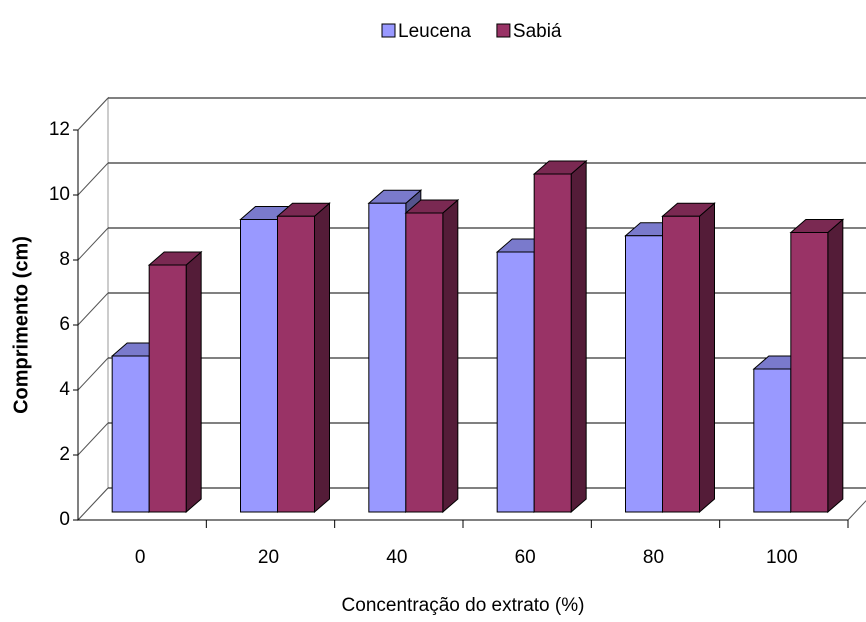 The image size is (866, 622). What do you see at coordinates (537, 31) in the screenshot?
I see `legend-label: Sabiá` at bounding box center [537, 31].